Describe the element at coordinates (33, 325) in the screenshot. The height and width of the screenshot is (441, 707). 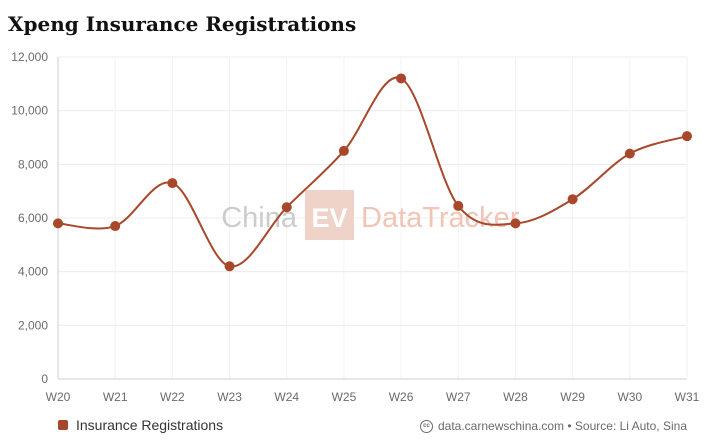
I see `y-tick-label: 2,000` at that location.